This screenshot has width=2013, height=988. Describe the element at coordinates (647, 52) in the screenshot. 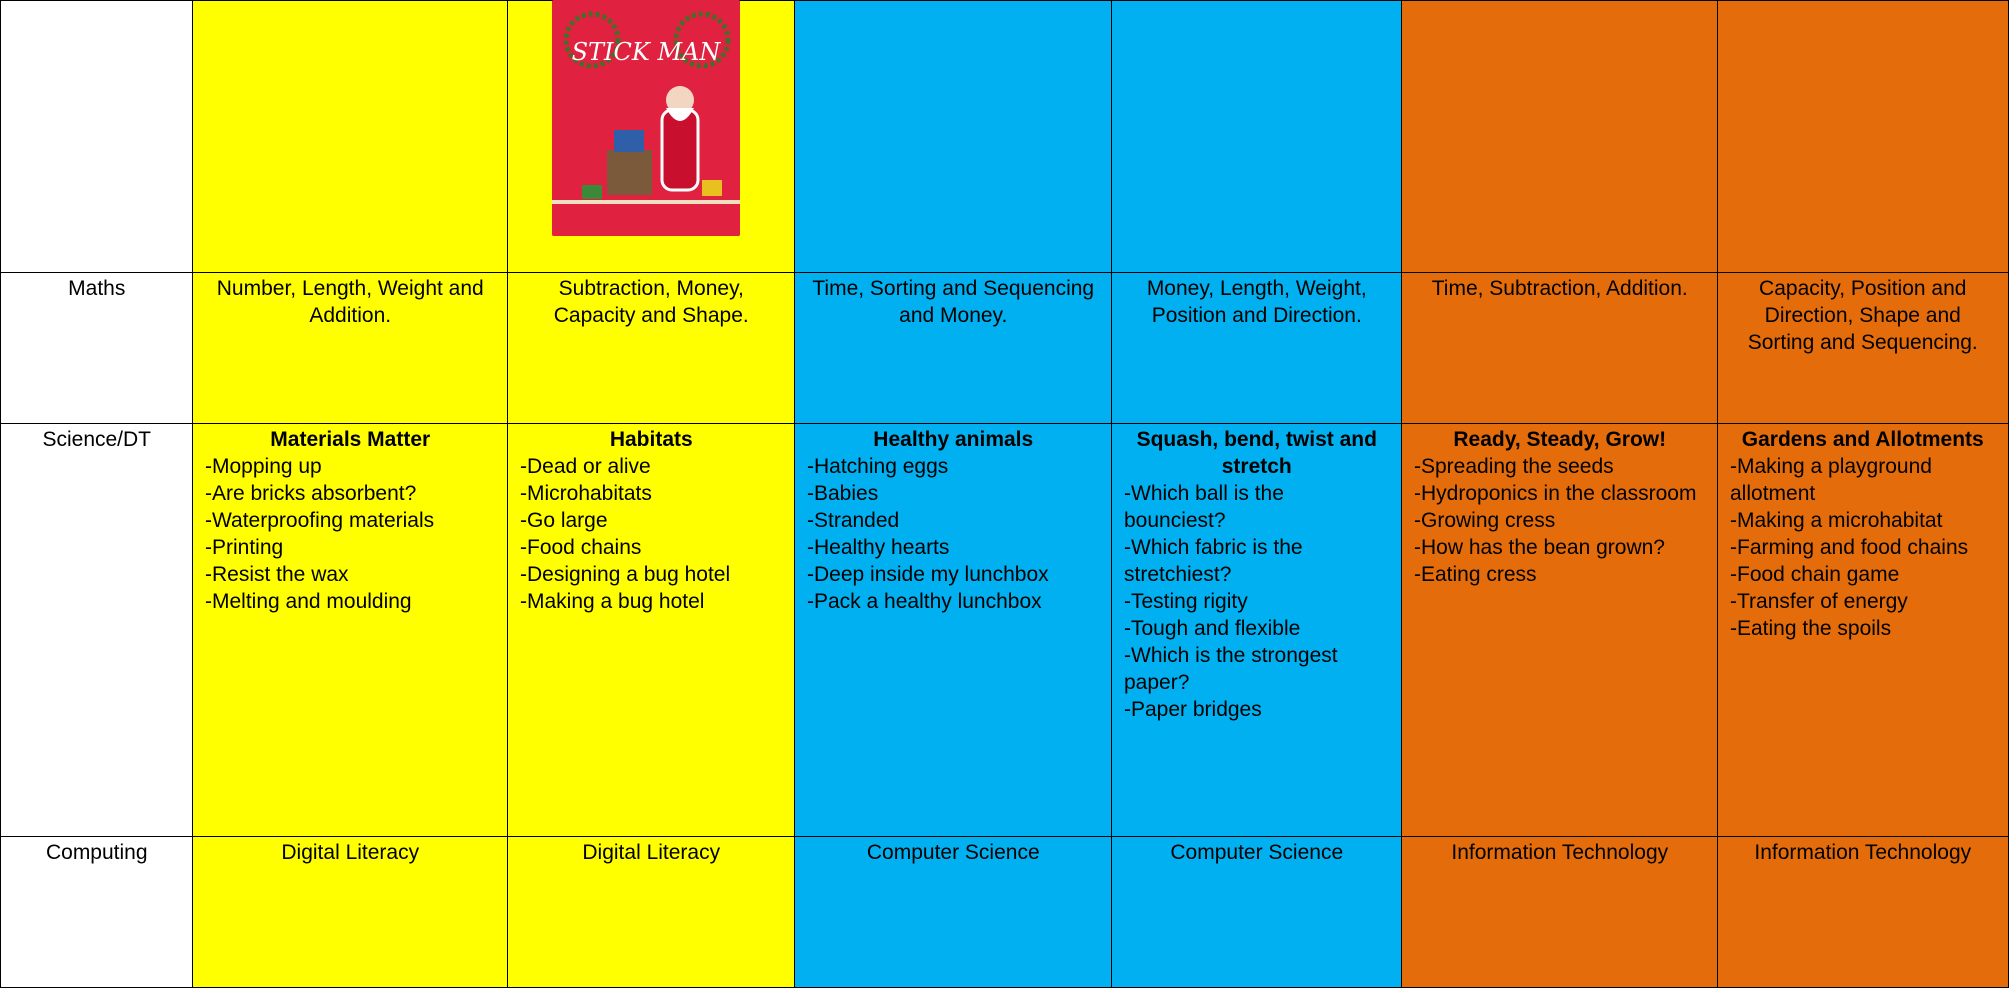

I see `cover-title: STICK MAN` at that location.